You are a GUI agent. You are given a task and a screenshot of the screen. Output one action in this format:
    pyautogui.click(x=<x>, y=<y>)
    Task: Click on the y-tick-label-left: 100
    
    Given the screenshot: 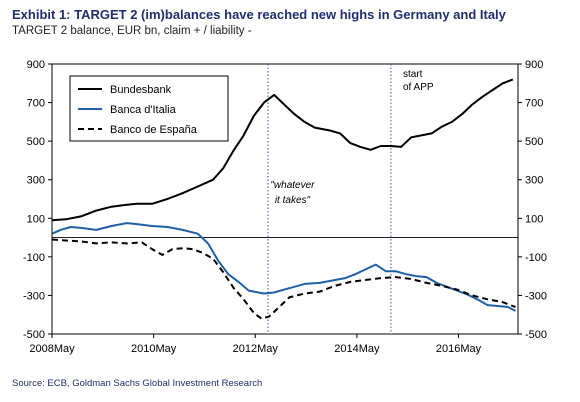 What is the action you would take?
    pyautogui.click(x=36, y=219)
    